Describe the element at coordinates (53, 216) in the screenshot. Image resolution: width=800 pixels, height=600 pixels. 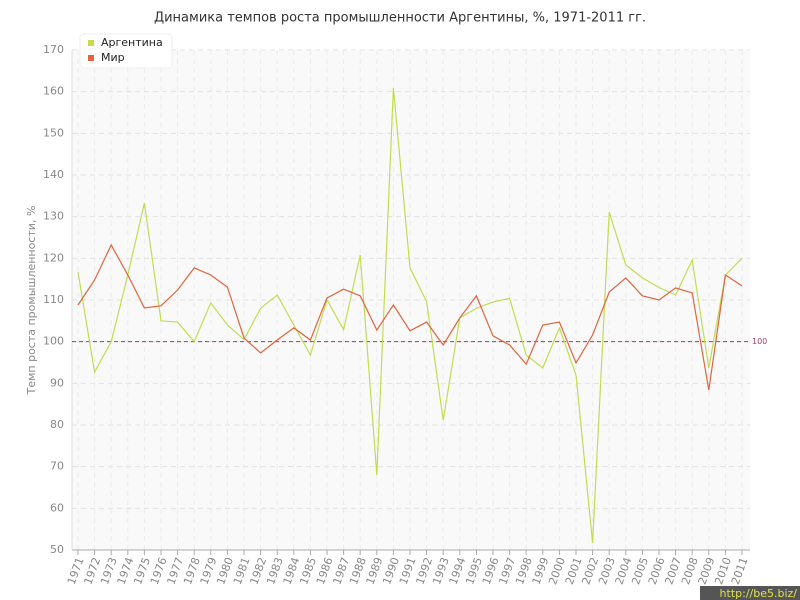
I see `y-tick-label: 130` at that location.